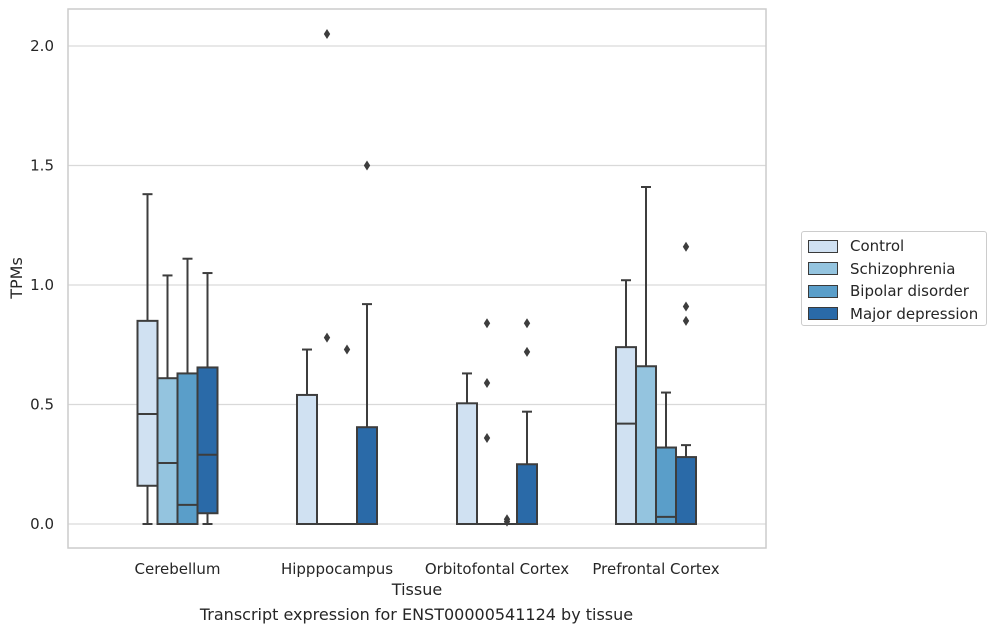 The height and width of the screenshot is (634, 997). Describe the element at coordinates (416, 589) in the screenshot. I see `x-axis-label: Tissue` at that location.